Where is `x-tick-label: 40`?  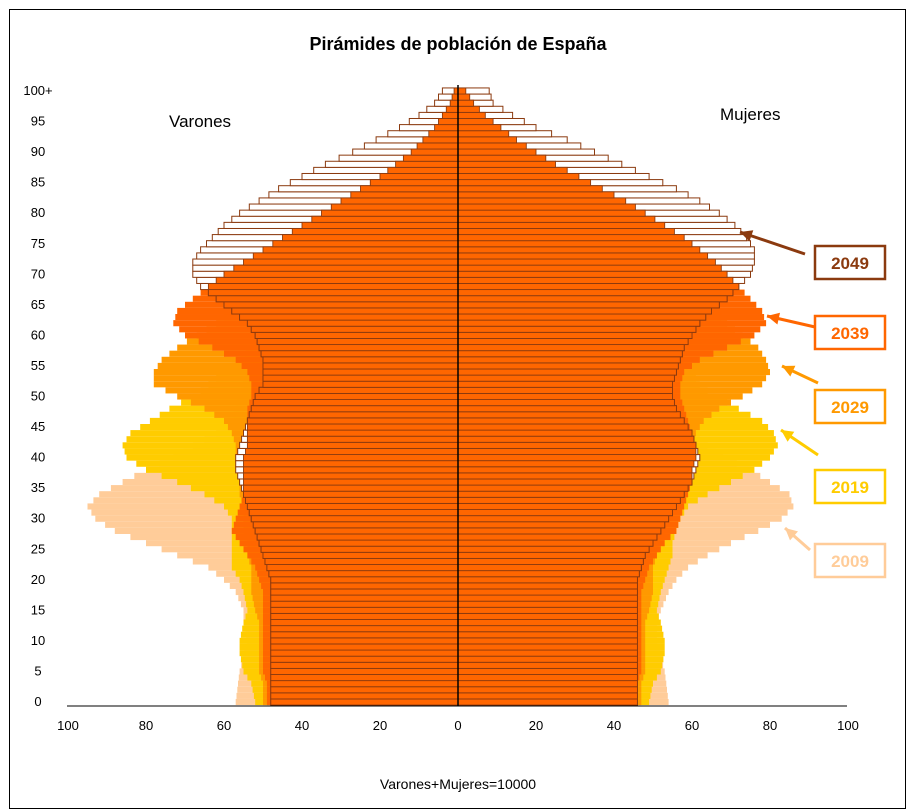
x-tick-label: 40 is located at coordinates (302, 725).